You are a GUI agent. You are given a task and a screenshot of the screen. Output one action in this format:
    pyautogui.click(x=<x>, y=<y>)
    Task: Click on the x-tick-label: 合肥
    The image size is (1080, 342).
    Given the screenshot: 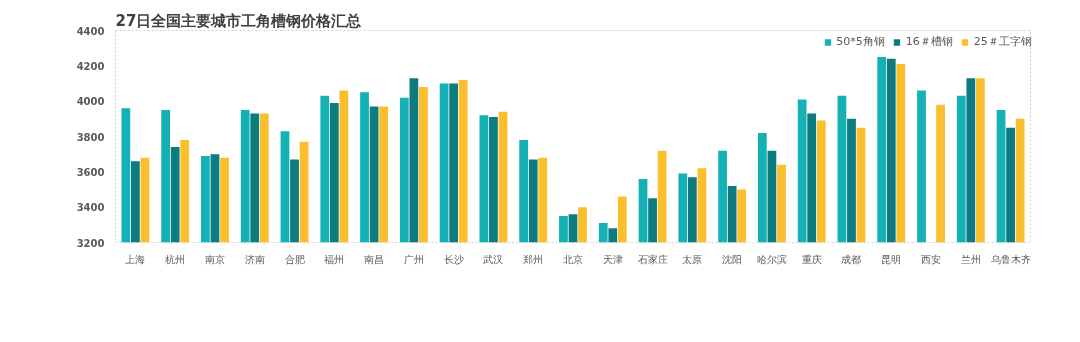 What is the action you would take?
    pyautogui.click(x=294, y=259)
    